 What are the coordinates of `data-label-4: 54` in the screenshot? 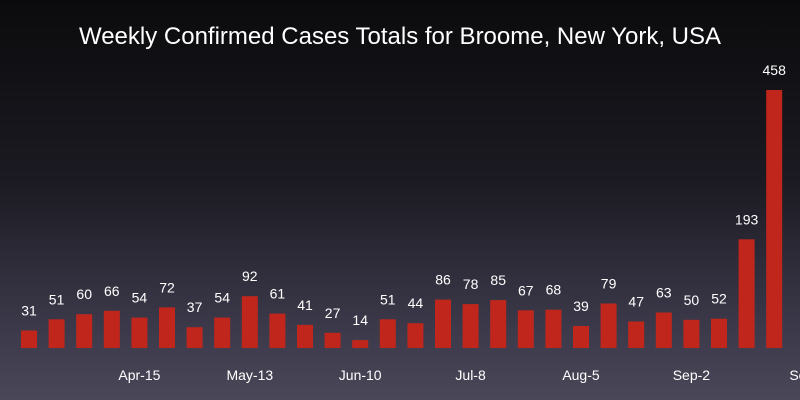 It's located at (140, 298).